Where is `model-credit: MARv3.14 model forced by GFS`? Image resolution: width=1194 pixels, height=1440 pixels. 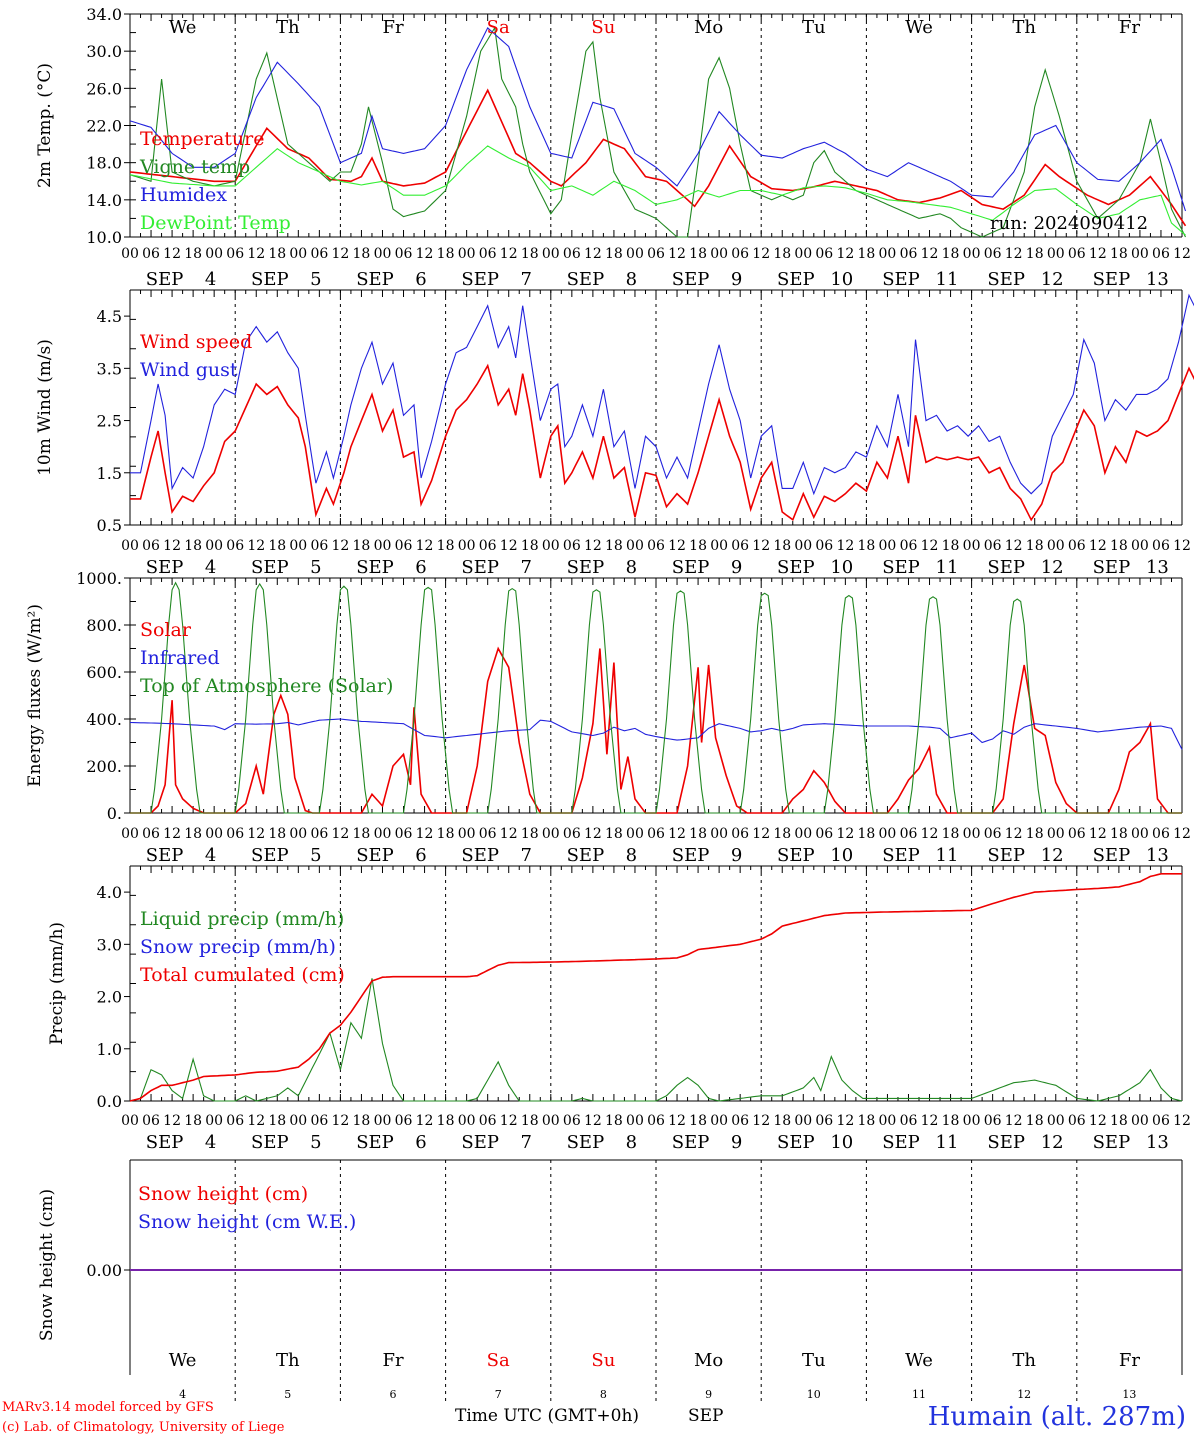
model-credit: MARv3.14 model forced by GFS is located at coordinates (108, 1407).